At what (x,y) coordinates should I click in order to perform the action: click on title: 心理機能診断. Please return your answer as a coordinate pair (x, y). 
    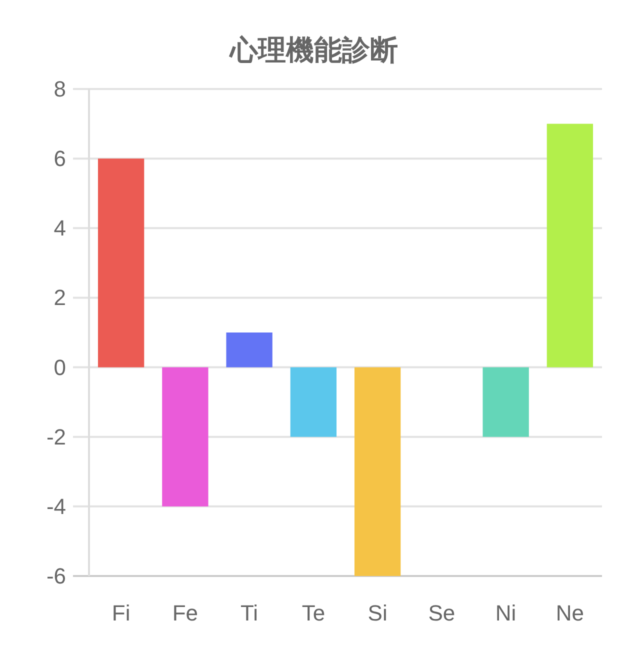
    Looking at the image, I should click on (314, 50).